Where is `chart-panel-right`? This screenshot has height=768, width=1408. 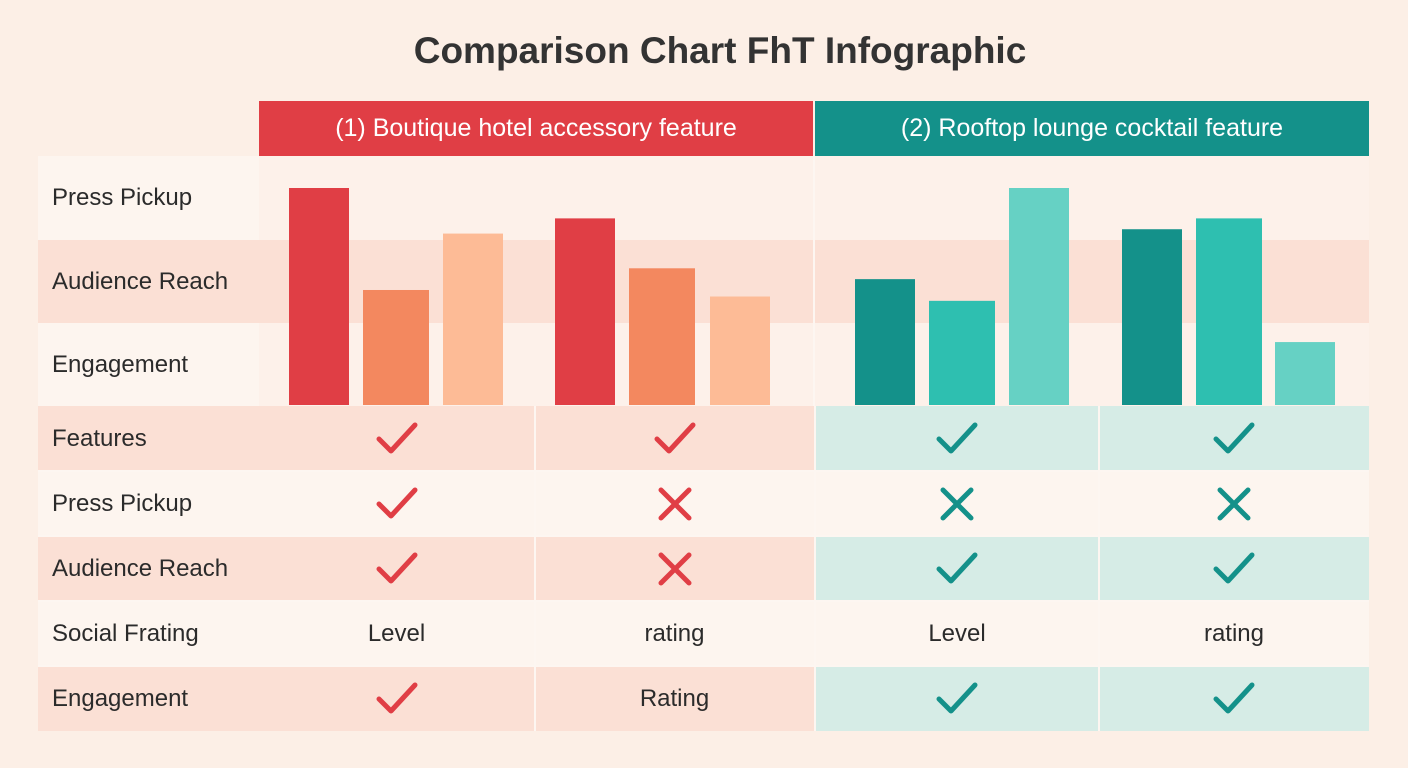
chart-panel-right is located at coordinates (1091, 198).